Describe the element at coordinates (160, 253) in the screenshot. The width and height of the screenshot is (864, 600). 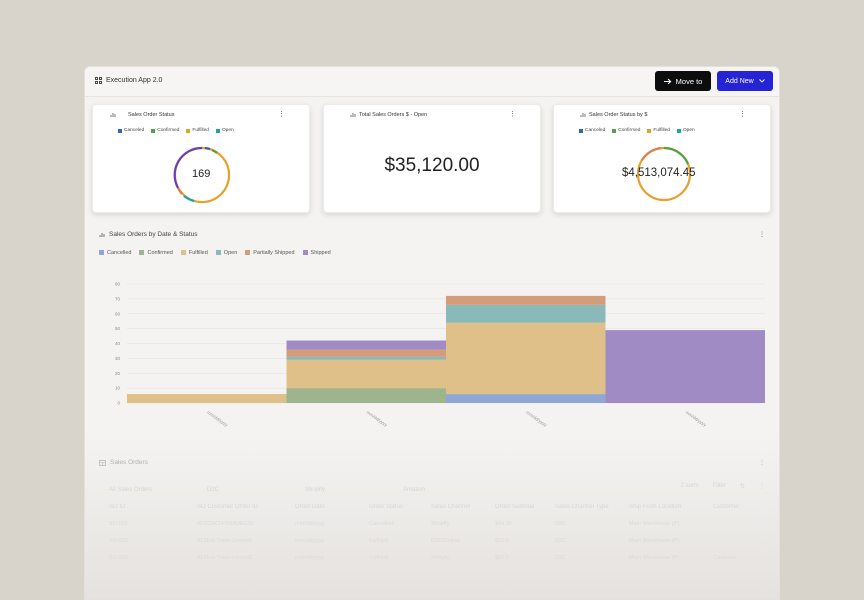
I see `chart-legend-label: Confirmed` at that location.